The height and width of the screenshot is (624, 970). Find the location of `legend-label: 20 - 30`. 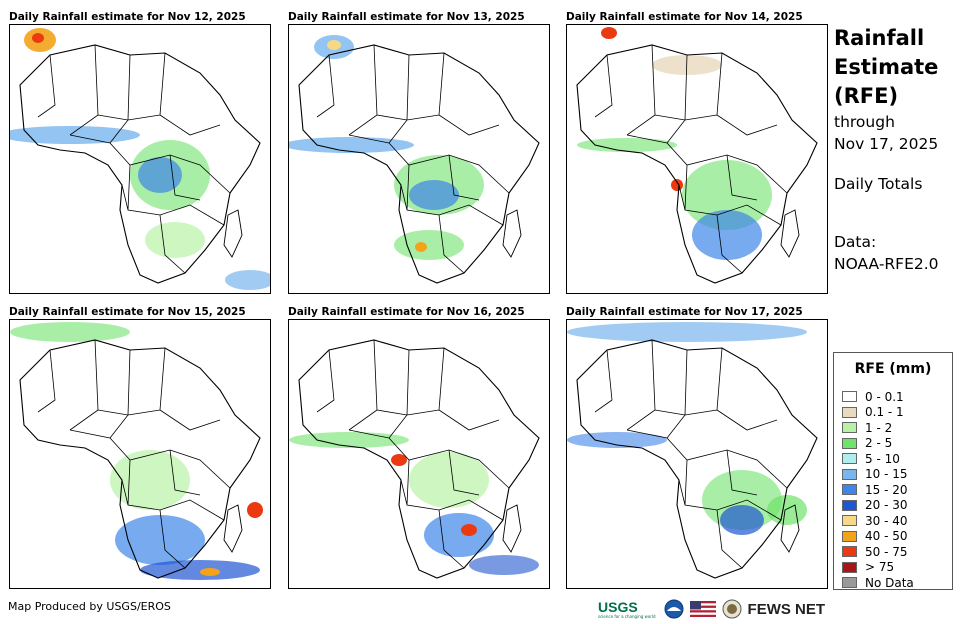

legend-label: 20 - 30 is located at coordinates (886, 505).